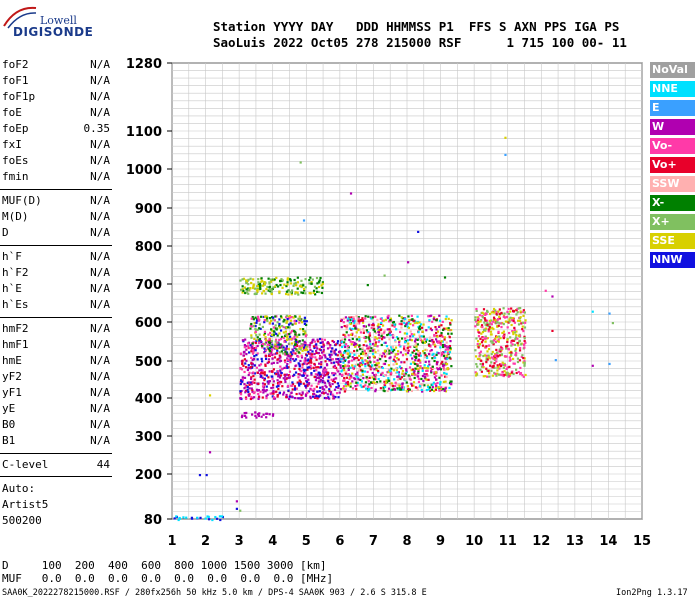 The width and height of the screenshot is (700, 600). What do you see at coordinates (12, 392) in the screenshot?
I see `param-name: yF1` at bounding box center [12, 392].